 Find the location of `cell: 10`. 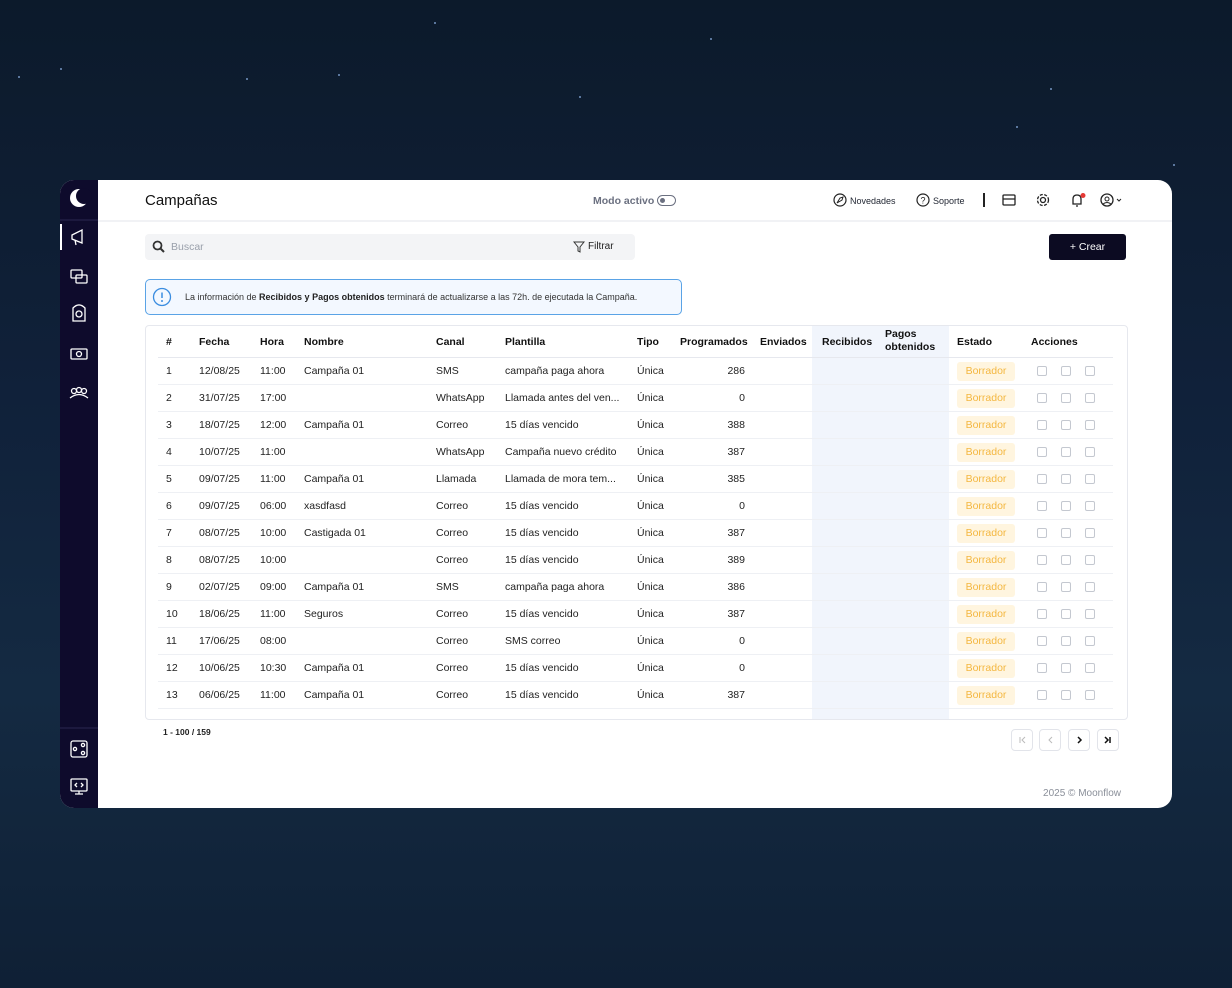

cell: 10 is located at coordinates (172, 614).